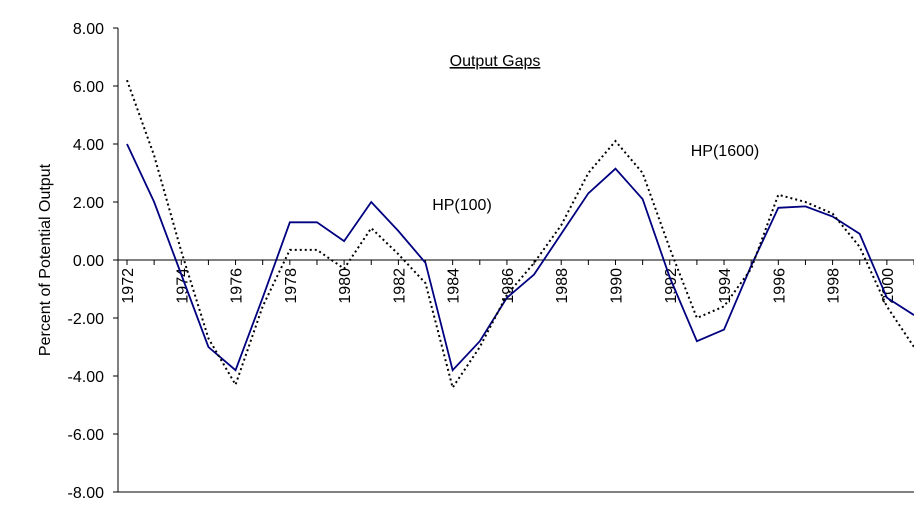 The image size is (914, 506). Describe the element at coordinates (128, 286) in the screenshot. I see `x-tick-label: 1972` at that location.